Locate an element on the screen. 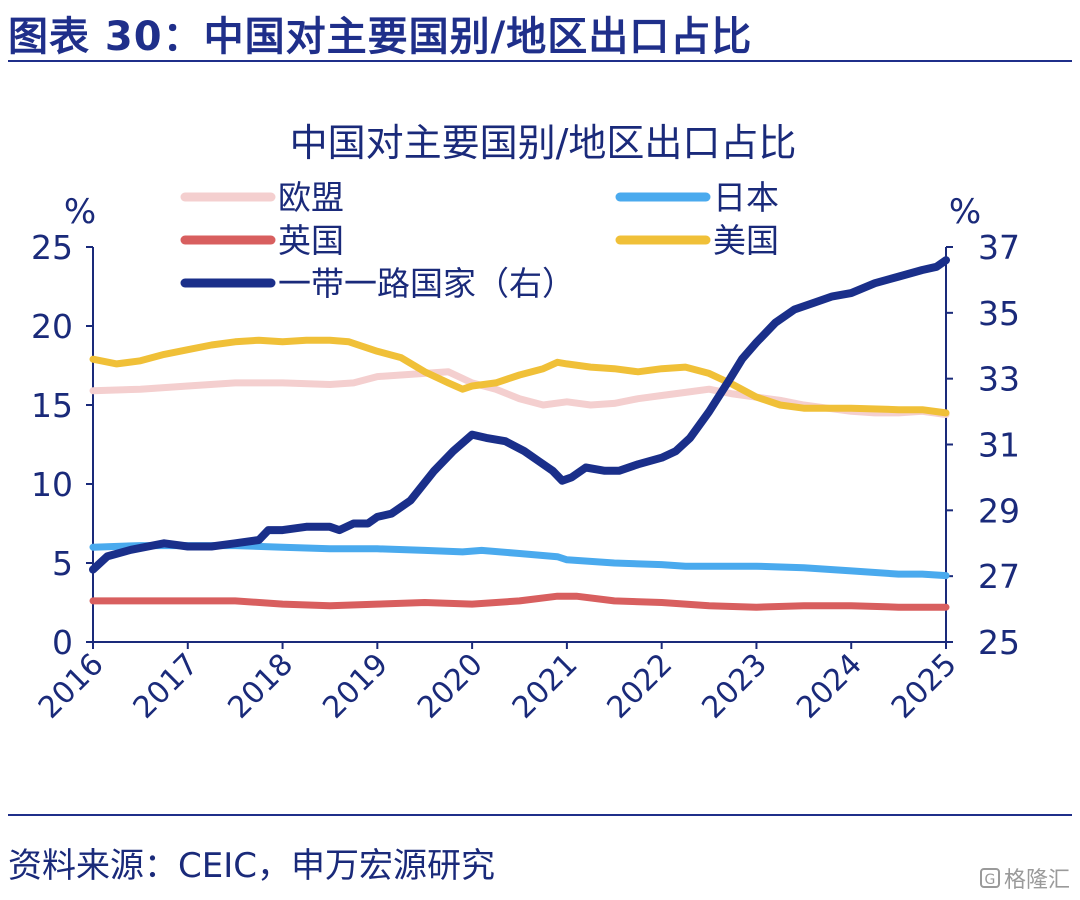 The image size is (1080, 900). left-y-tick-label: 15 is located at coordinates (52, 405).